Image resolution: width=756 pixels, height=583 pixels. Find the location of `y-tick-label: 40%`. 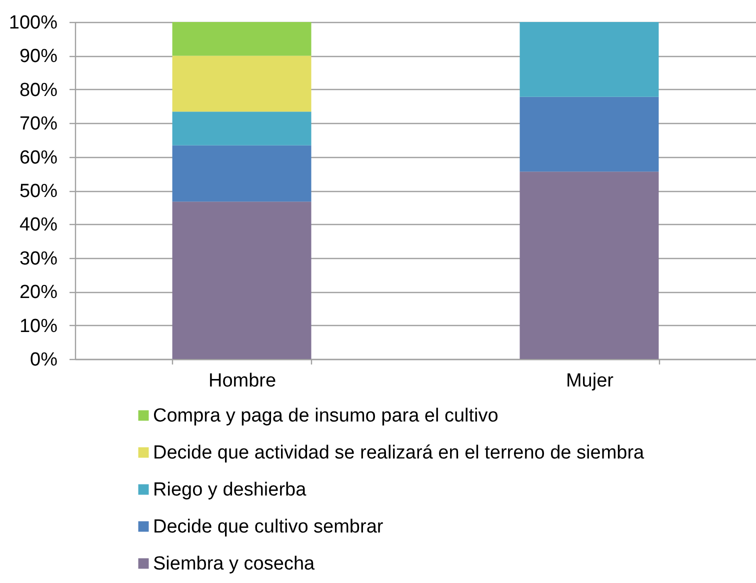

y-tick-label: 40% is located at coordinates (38, 225).